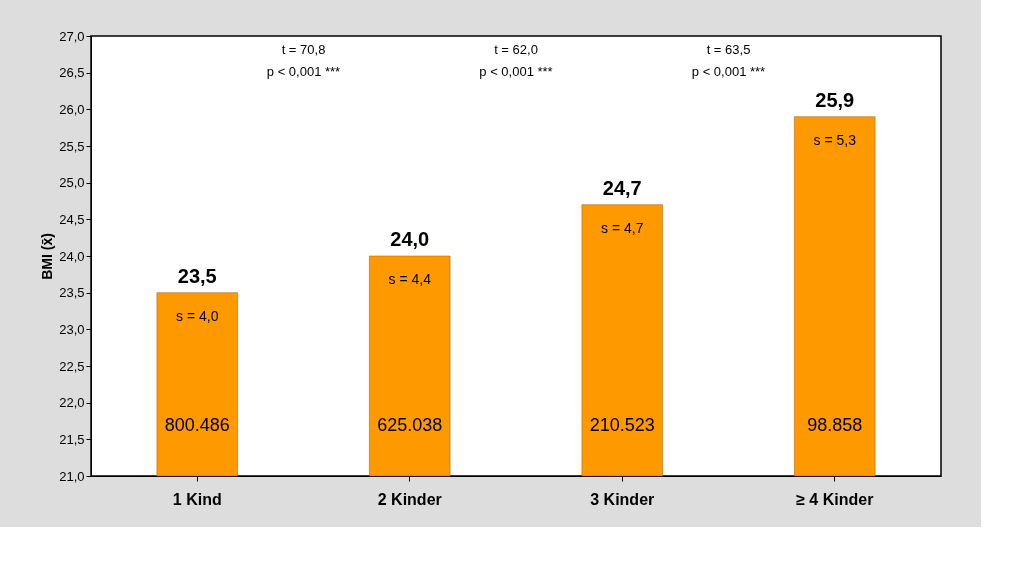 Image resolution: width=1027 pixels, height=569 pixels. I want to click on annotation: 98.858, so click(835, 425).